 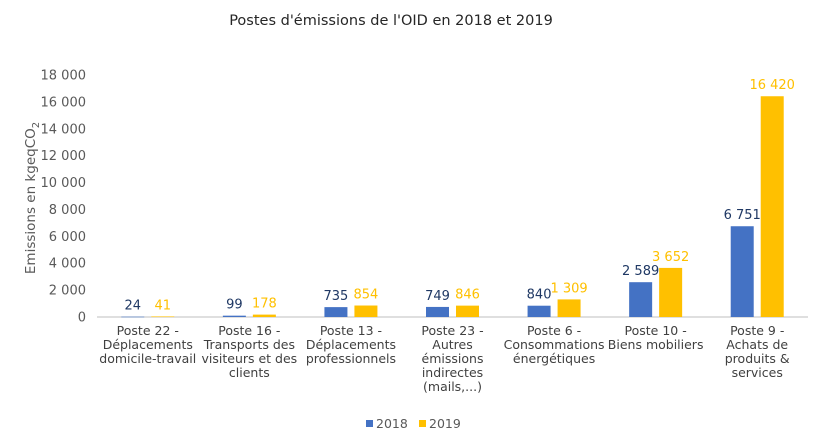 What do you see at coordinates (82, 318) in the screenshot?
I see `y-tick-label: 0` at bounding box center [82, 318].